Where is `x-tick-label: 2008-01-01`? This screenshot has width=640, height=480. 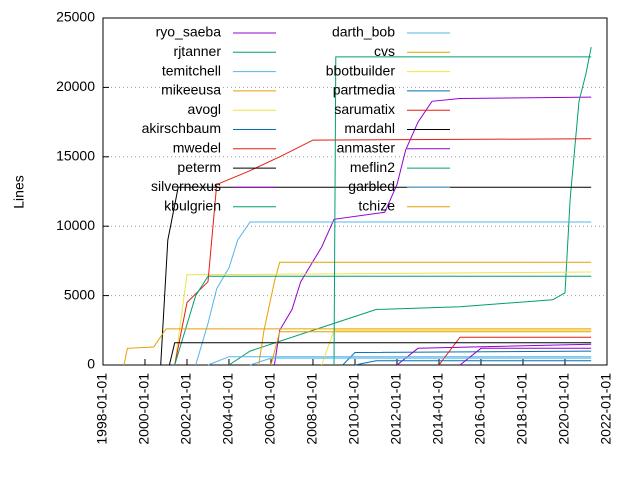 x-tick-label: 2008-01-01 is located at coordinates (312, 409).